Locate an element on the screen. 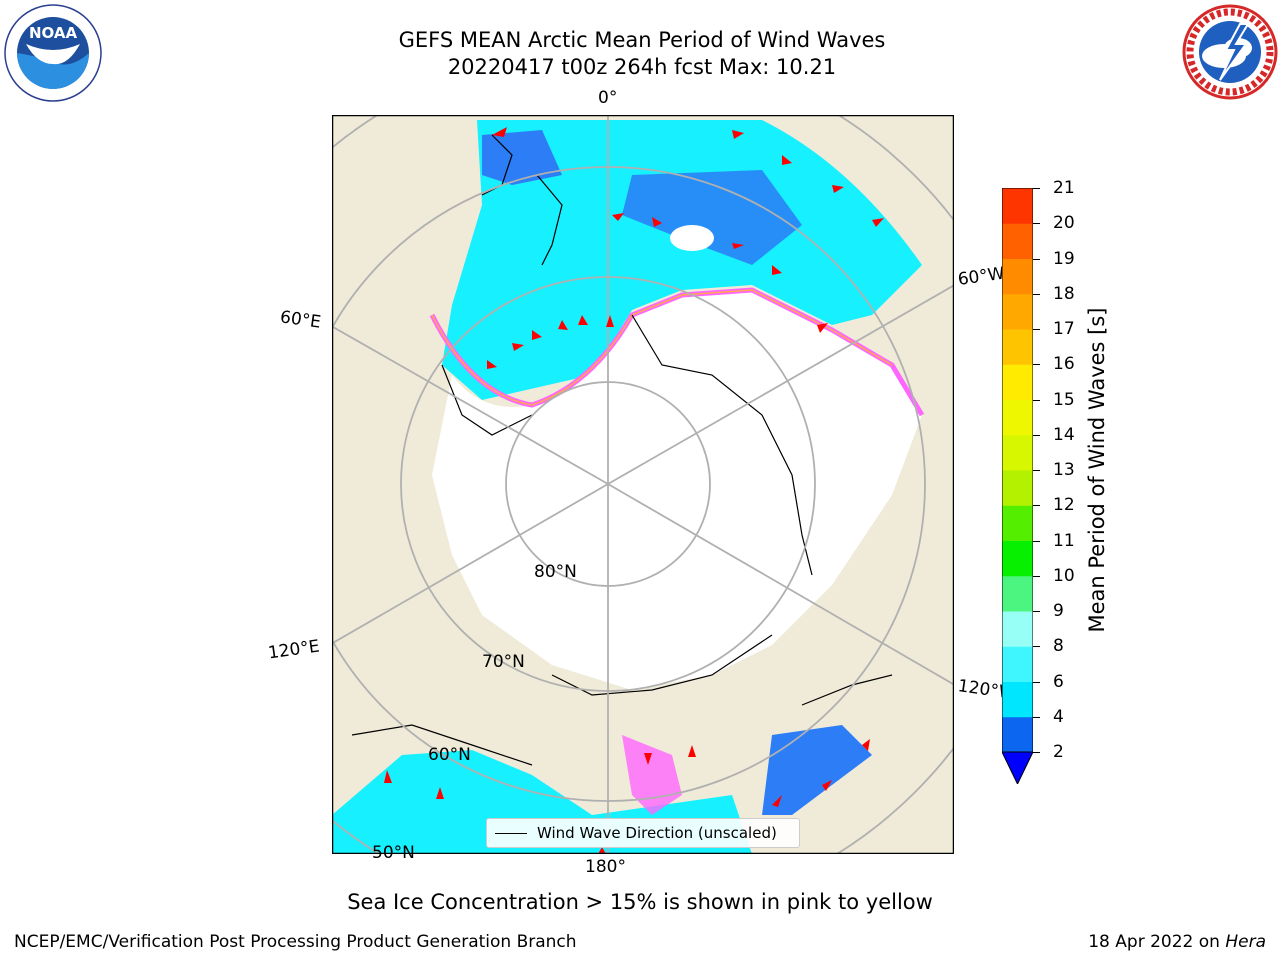  colorbar-tick-label: 15 is located at coordinates (1064, 399).